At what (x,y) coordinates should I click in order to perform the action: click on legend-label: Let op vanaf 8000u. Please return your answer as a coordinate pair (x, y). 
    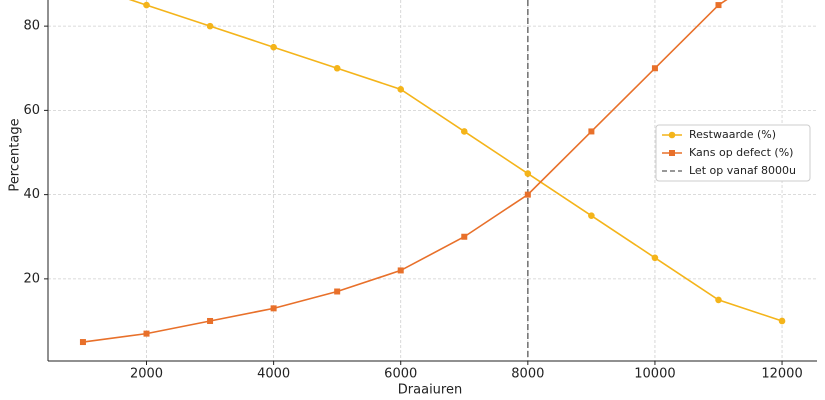
    Looking at the image, I should click on (742, 170).